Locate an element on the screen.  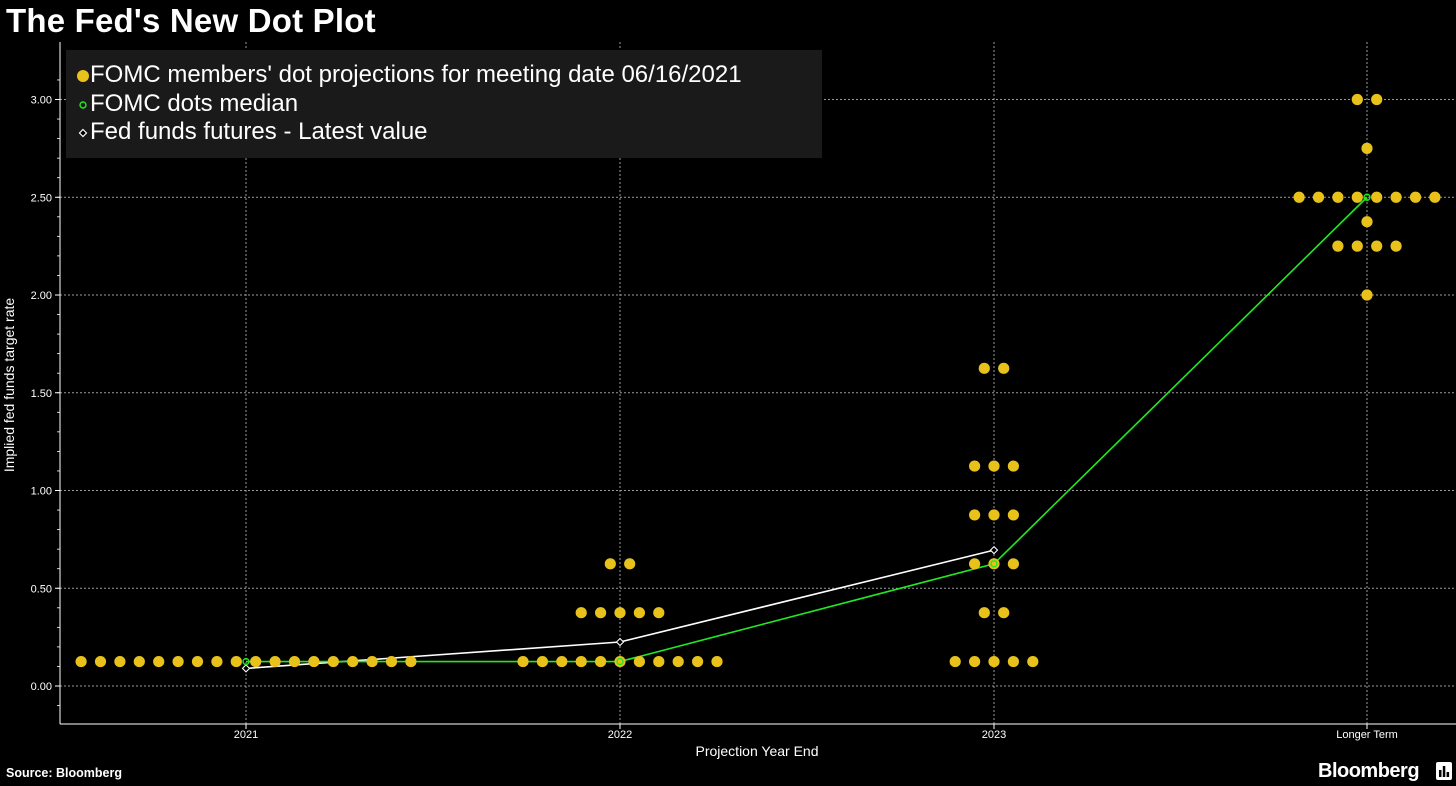
source-note: Source: Bloomberg is located at coordinates (64, 773).